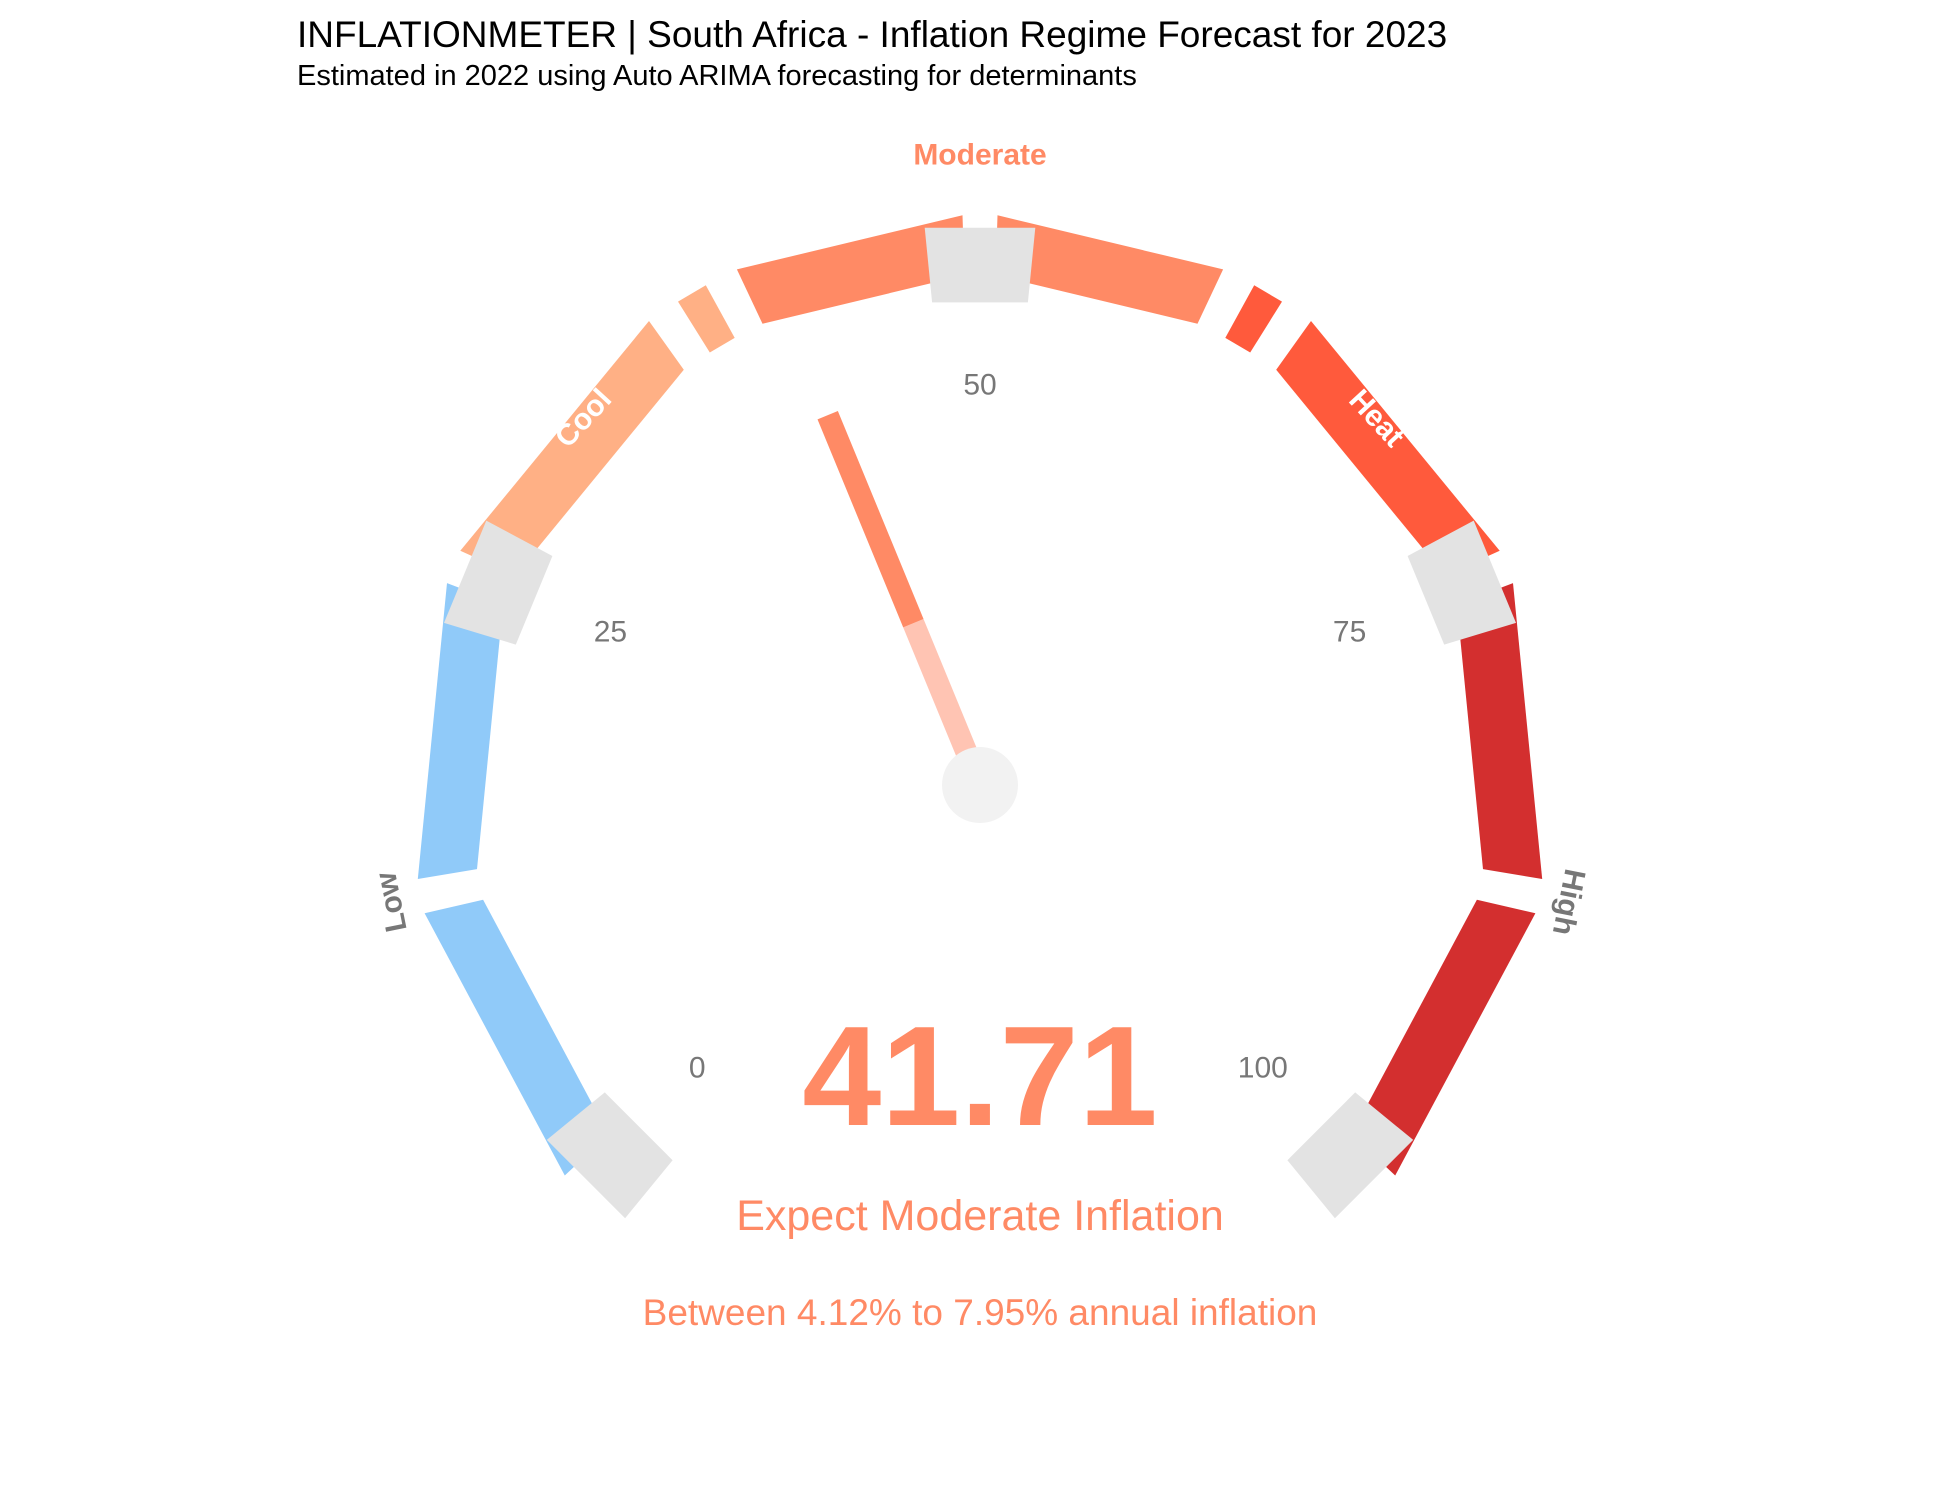 This screenshot has height=1500, width=1950. I want to click on band-label-high: High, so click(1568, 902).